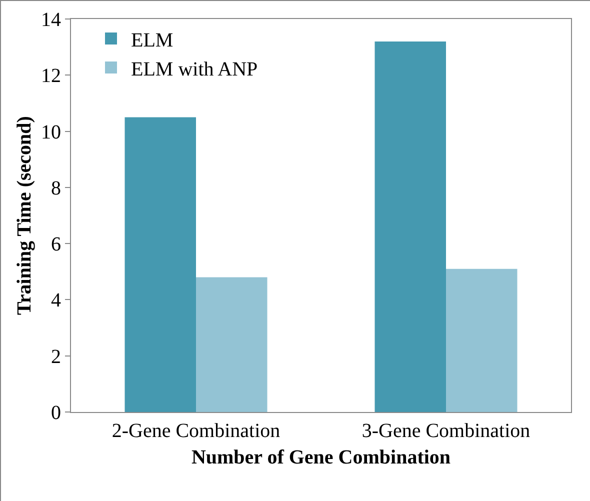  What do you see at coordinates (51, 132) in the screenshot?
I see `y-tick-label: 10` at bounding box center [51, 132].